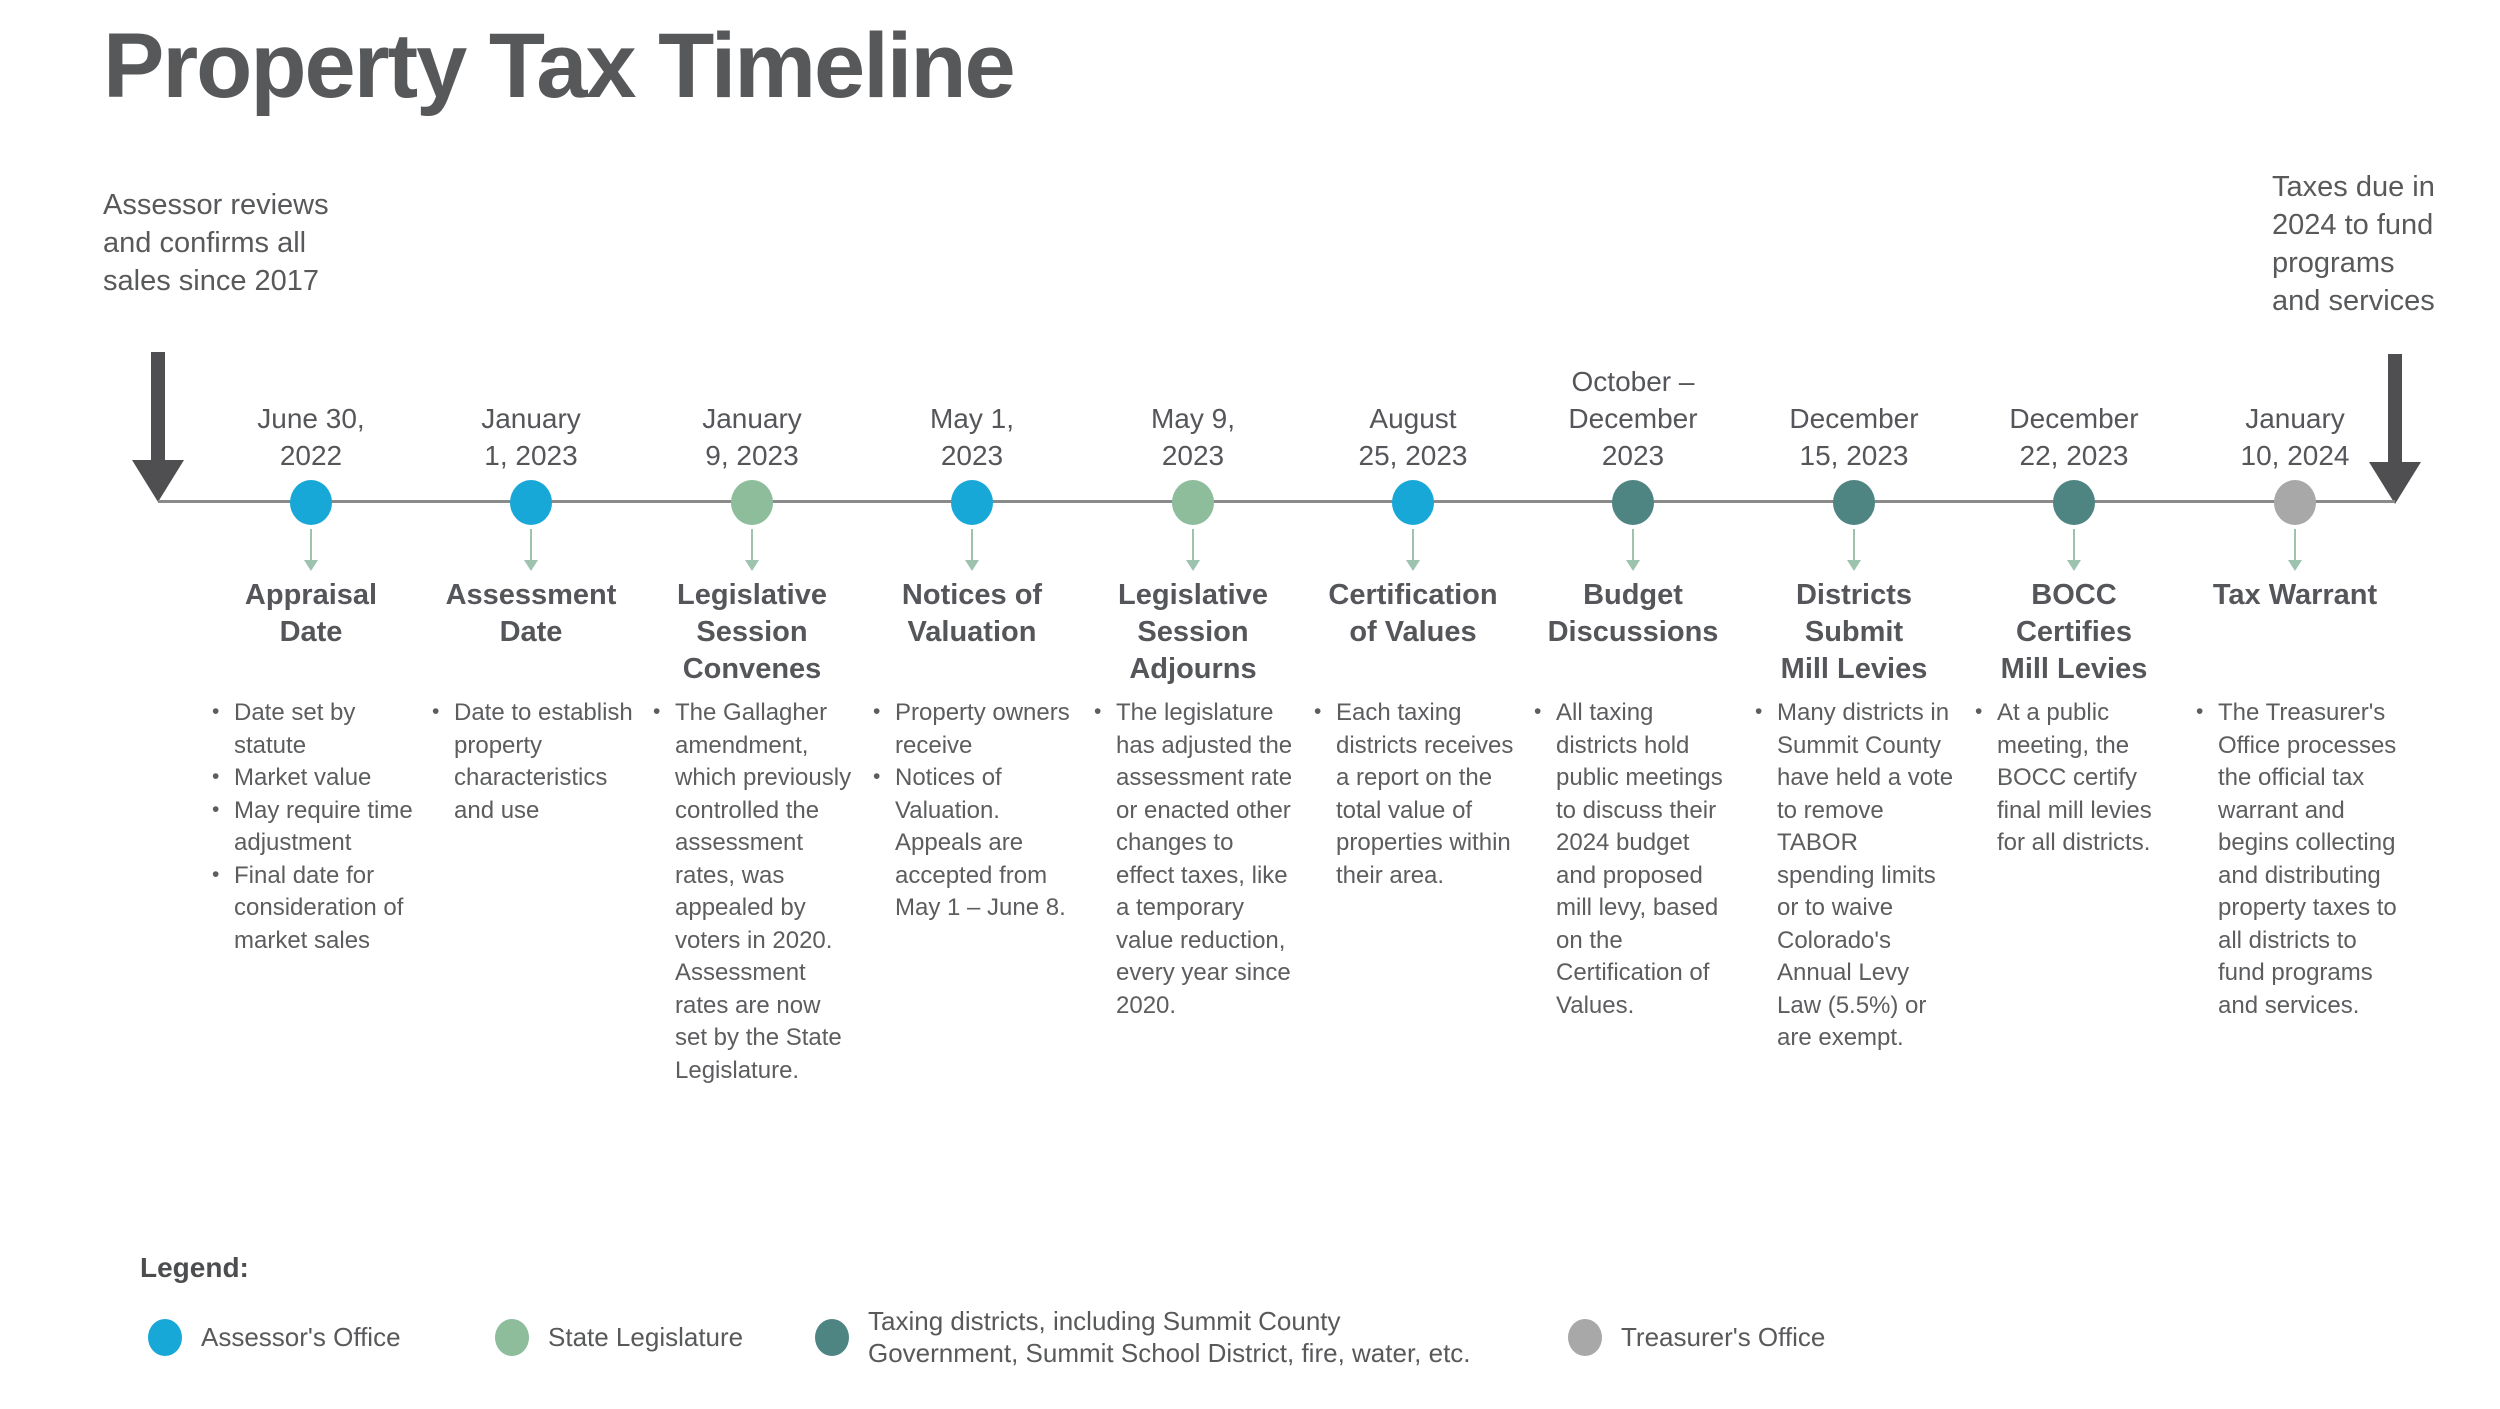  I want to click on legend-item-label: Treasurer's Office, so click(1723, 1337).